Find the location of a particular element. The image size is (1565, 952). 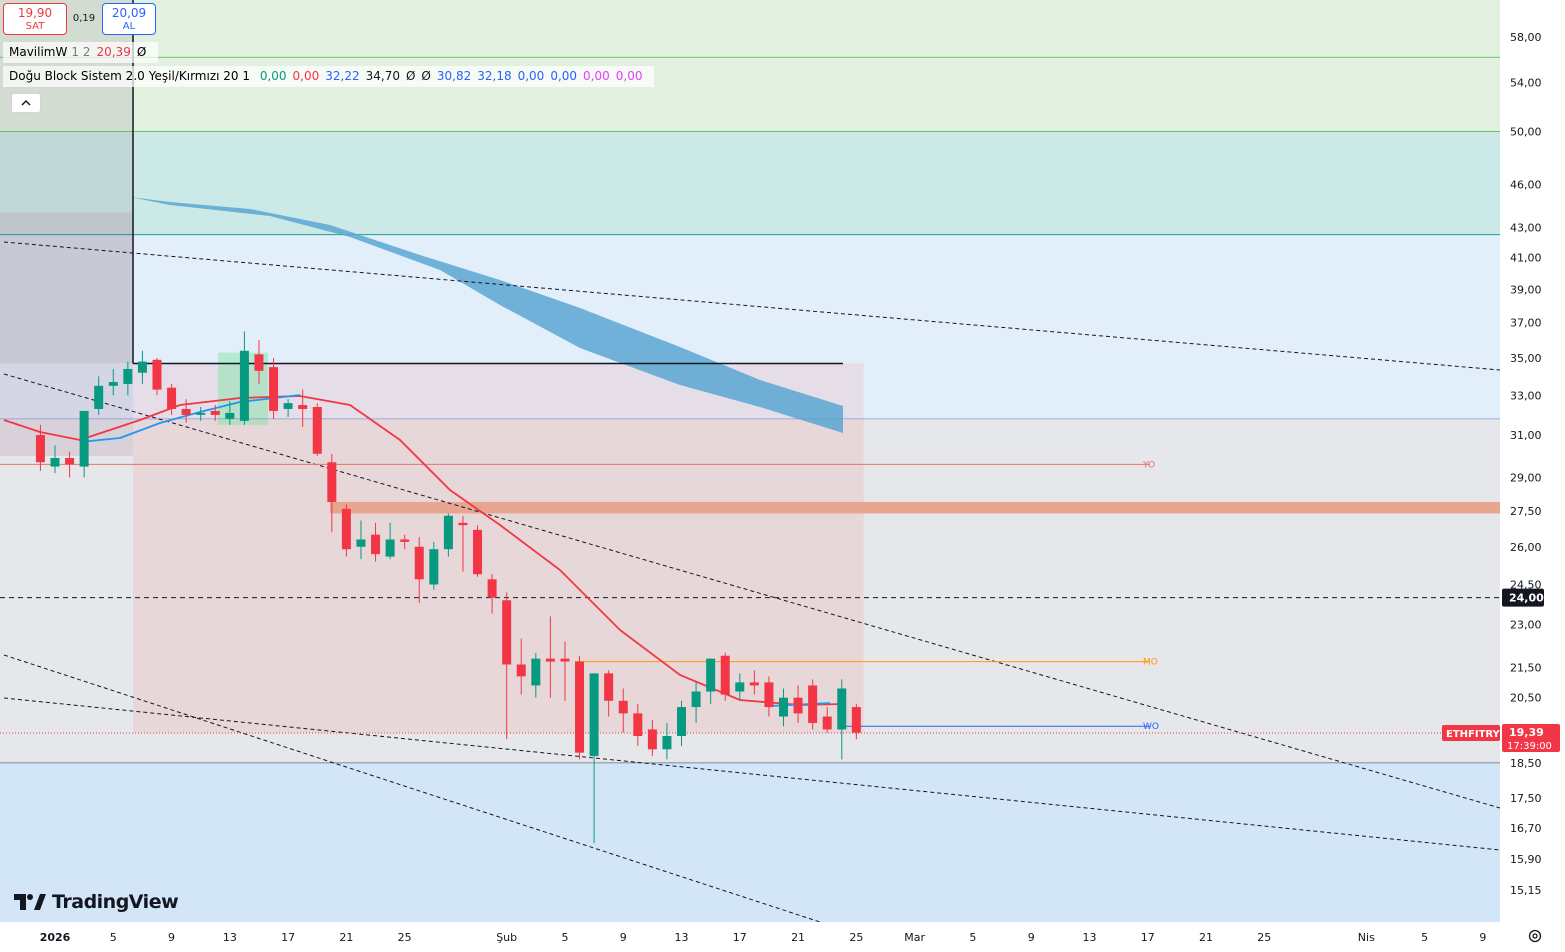

sell-price: 19,90 is located at coordinates (35, 13).